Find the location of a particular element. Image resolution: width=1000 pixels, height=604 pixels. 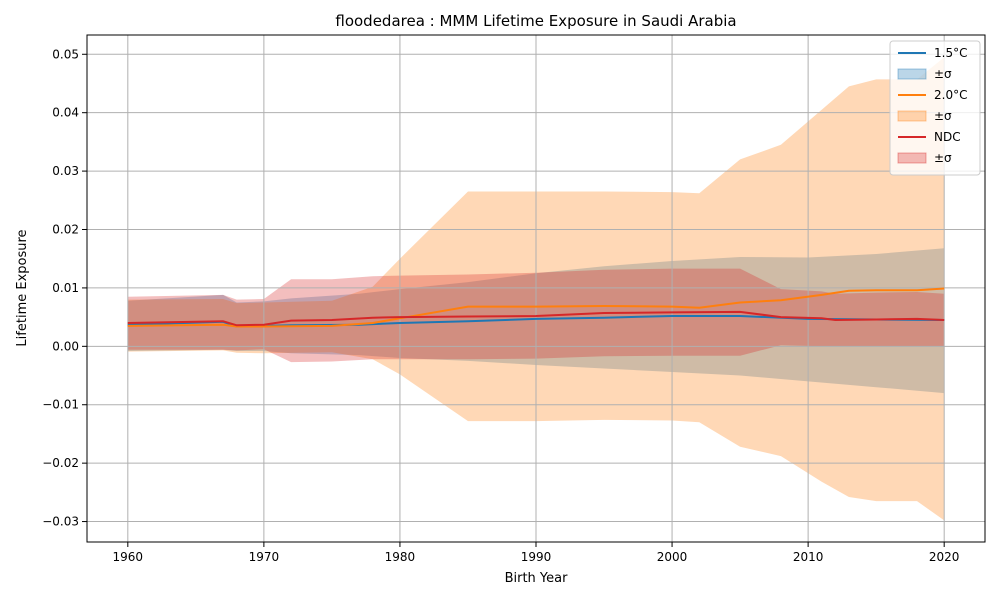

y-tick-label-5: 0.02 is located at coordinates (65, 230).